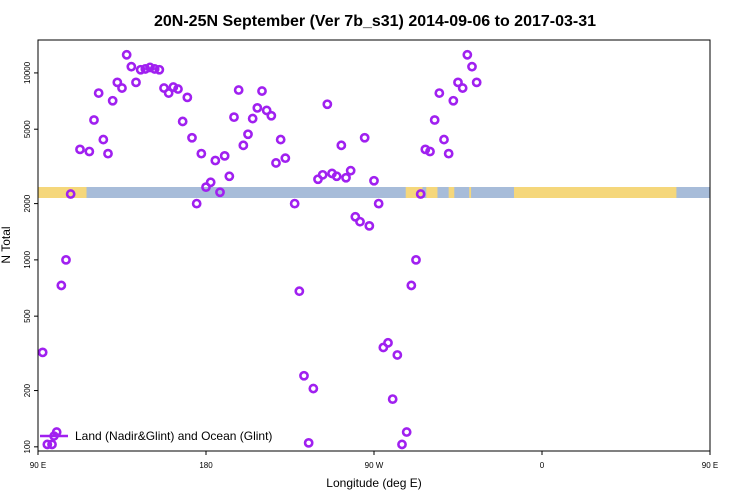 The width and height of the screenshot is (750, 500). What do you see at coordinates (27, 129) in the screenshot?
I see `y-tick-label: 5000` at bounding box center [27, 129].